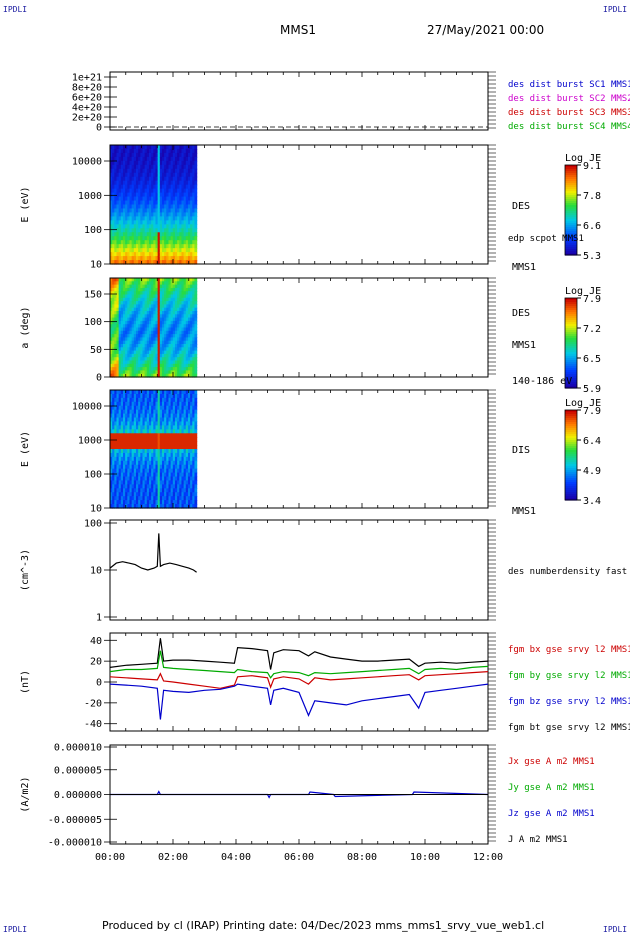  Describe the element at coordinates (538, 840) in the screenshot. I see `legend-entry: J A m2 MMS1` at that location.